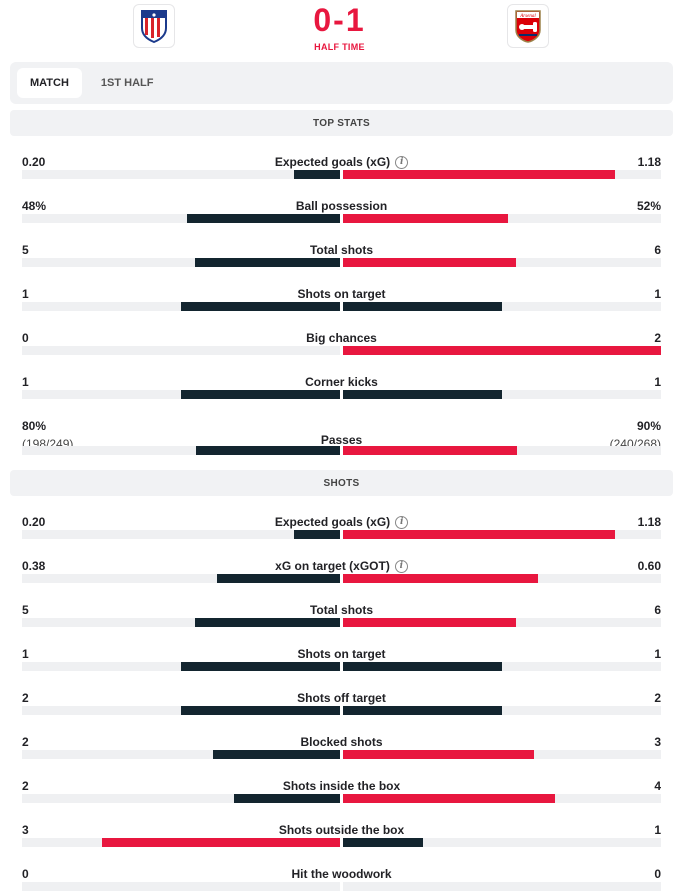 This screenshot has width=679, height=895. Describe the element at coordinates (332, 522) in the screenshot. I see `stat-name-text: Expected goals (xG)` at that location.